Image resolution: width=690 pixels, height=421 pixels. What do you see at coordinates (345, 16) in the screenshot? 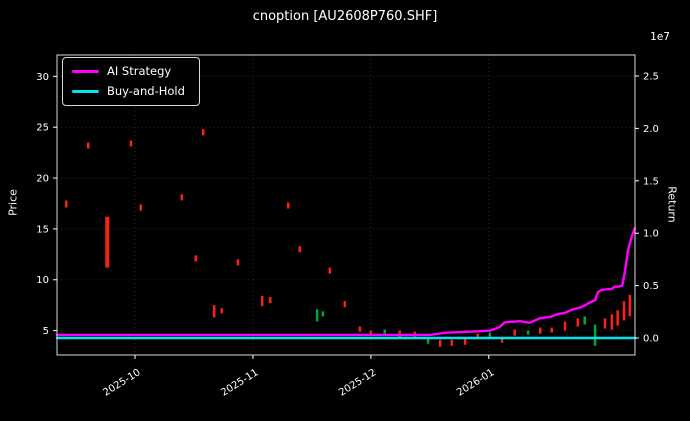
I see `chart-title: cnoption [AU2608P760.SHF]` at bounding box center [345, 16].